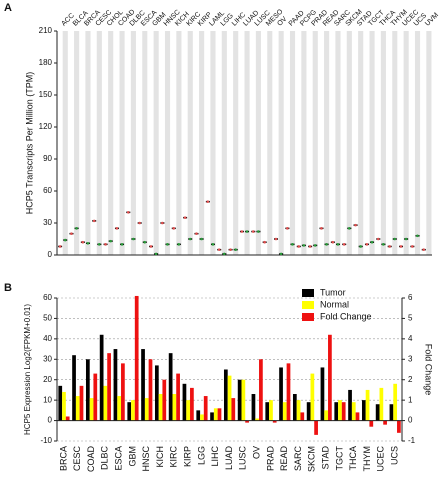  I want to click on y2-tick-label: -1, so click(412, 440).